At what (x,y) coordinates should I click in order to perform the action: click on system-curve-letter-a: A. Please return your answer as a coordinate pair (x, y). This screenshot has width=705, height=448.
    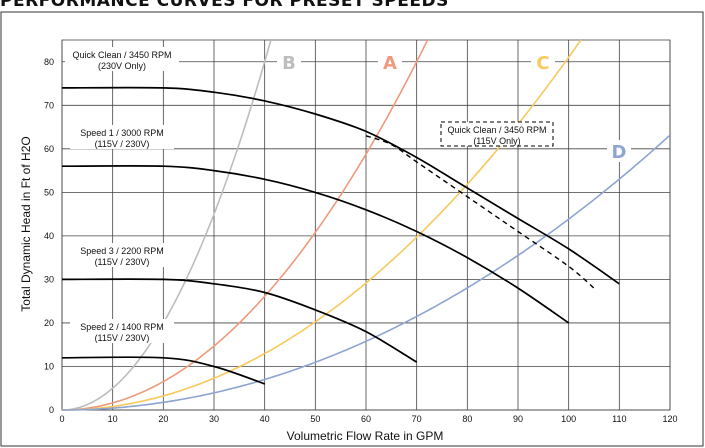
    Looking at the image, I should click on (390, 63).